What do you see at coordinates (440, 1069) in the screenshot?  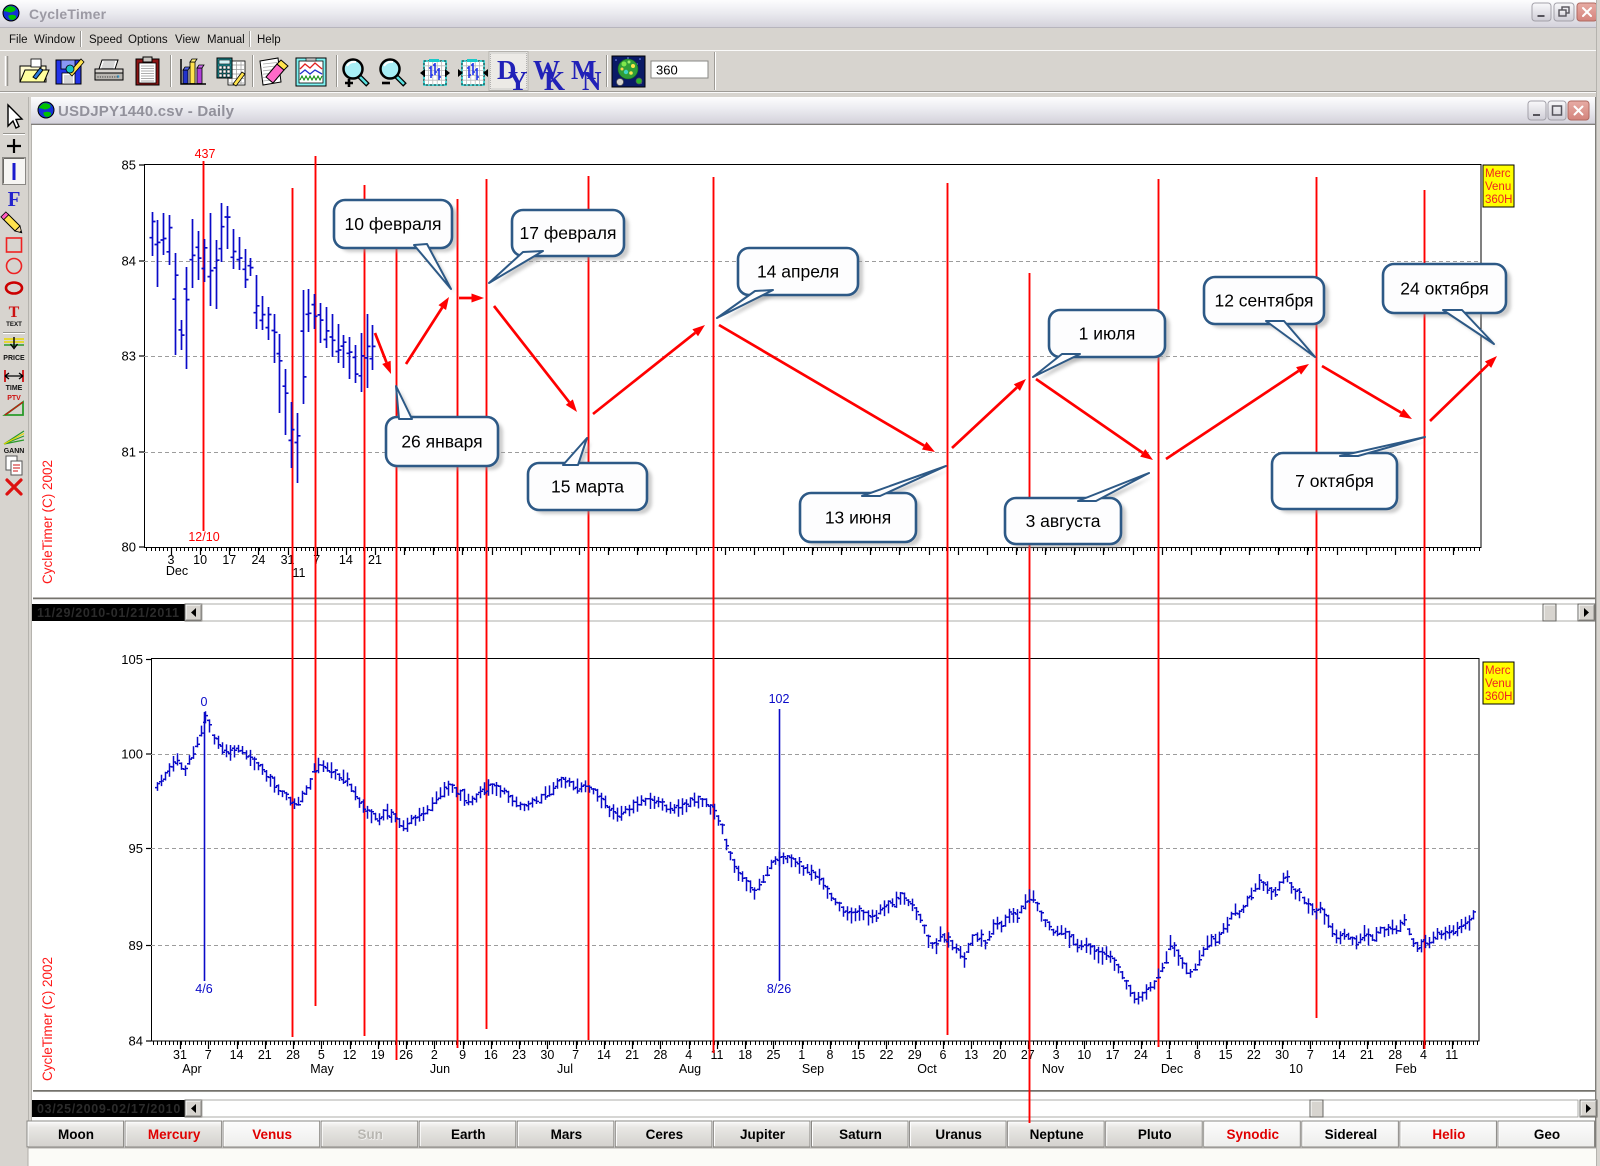 I see `svg-text: Jun` at bounding box center [440, 1069].